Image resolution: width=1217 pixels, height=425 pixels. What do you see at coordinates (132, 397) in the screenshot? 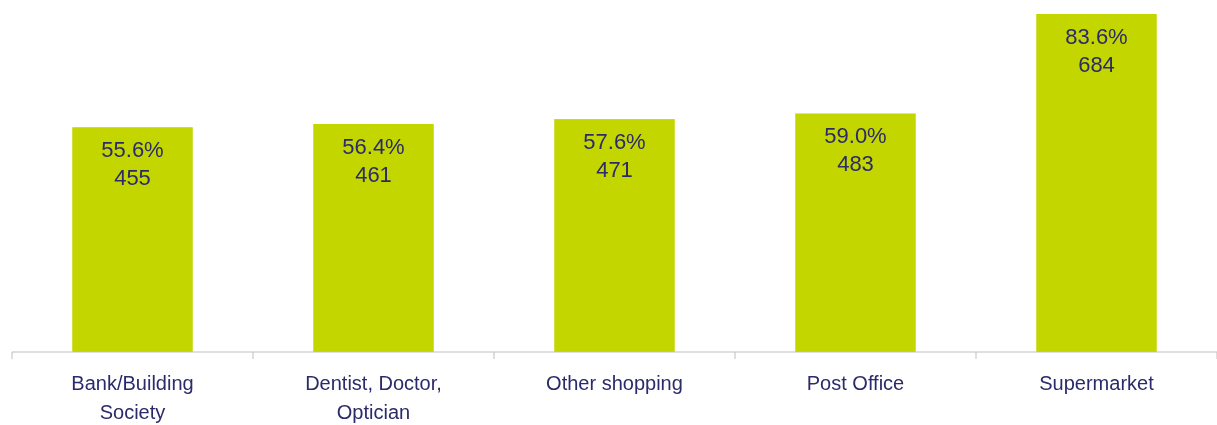
I see `x-tick-label: Bank/Building Society` at bounding box center [132, 397].